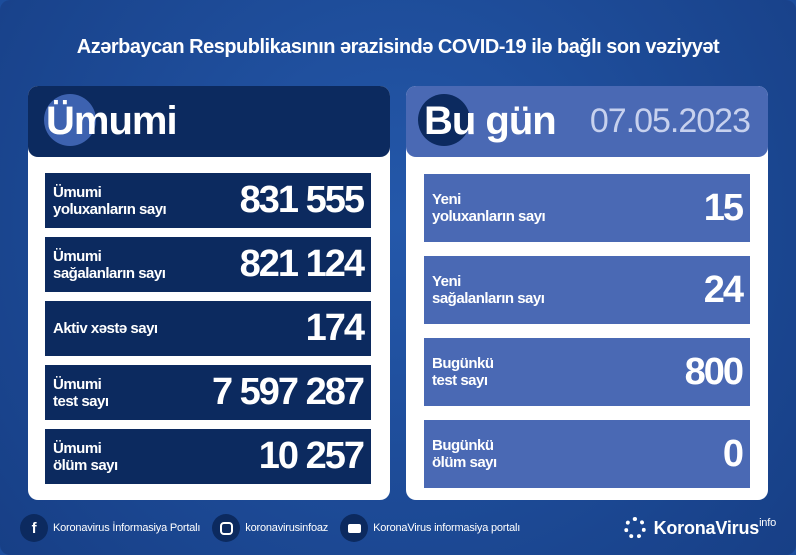 This screenshot has width=796, height=555. What do you see at coordinates (208, 392) in the screenshot?
I see `stat-row-total-tests: Ümumi test sayı 7 597 287` at bounding box center [208, 392].